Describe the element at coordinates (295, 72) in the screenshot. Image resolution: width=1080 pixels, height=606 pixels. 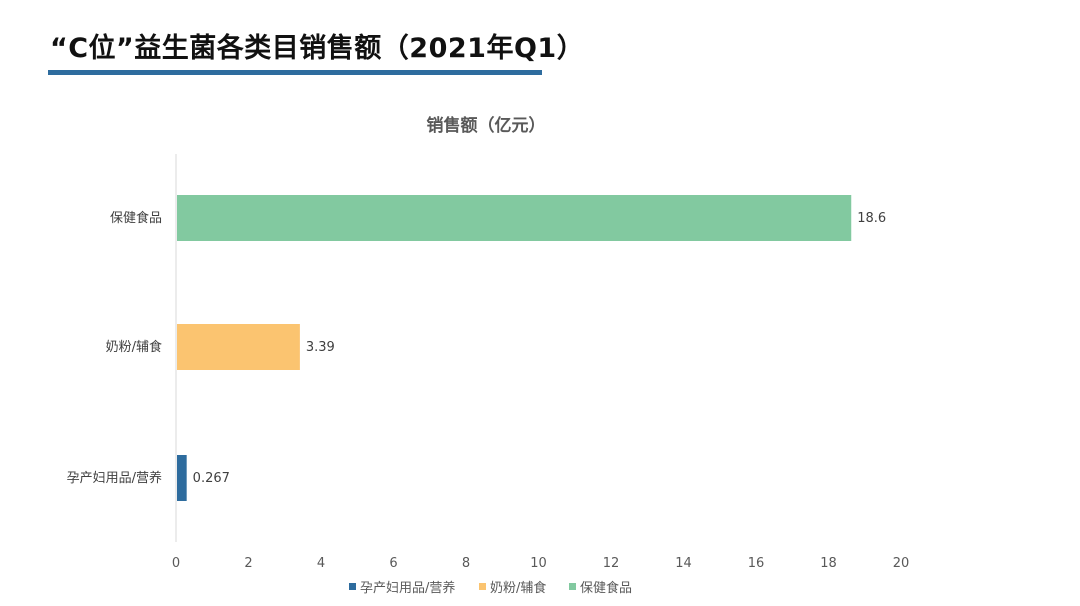
I see `title-underline` at that location.